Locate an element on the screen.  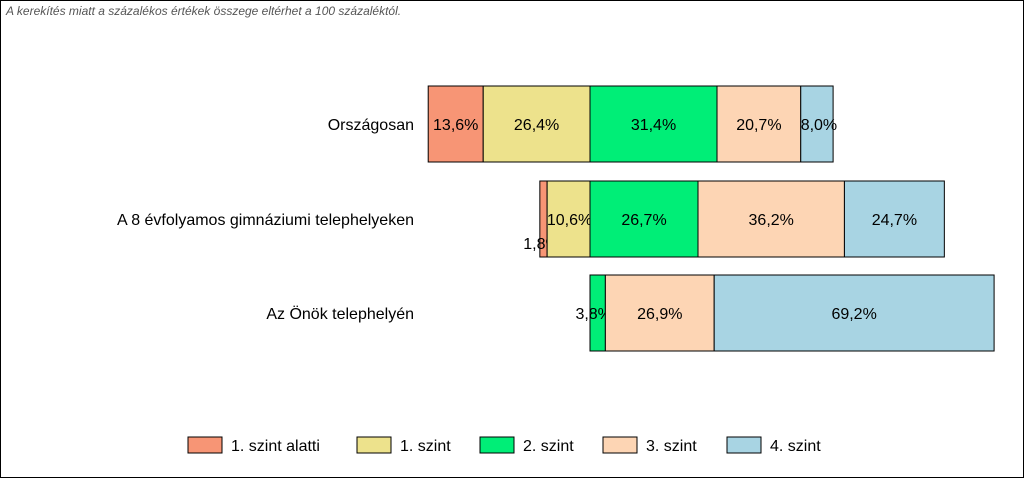
data-label-2-szint-row-1: 31,4% is located at coordinates (653, 125).